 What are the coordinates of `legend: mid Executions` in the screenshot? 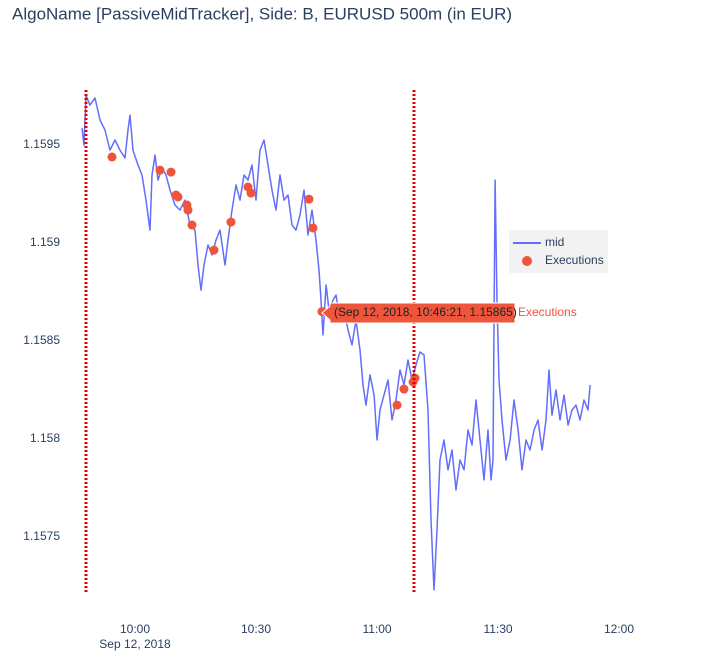 It's located at (558, 251).